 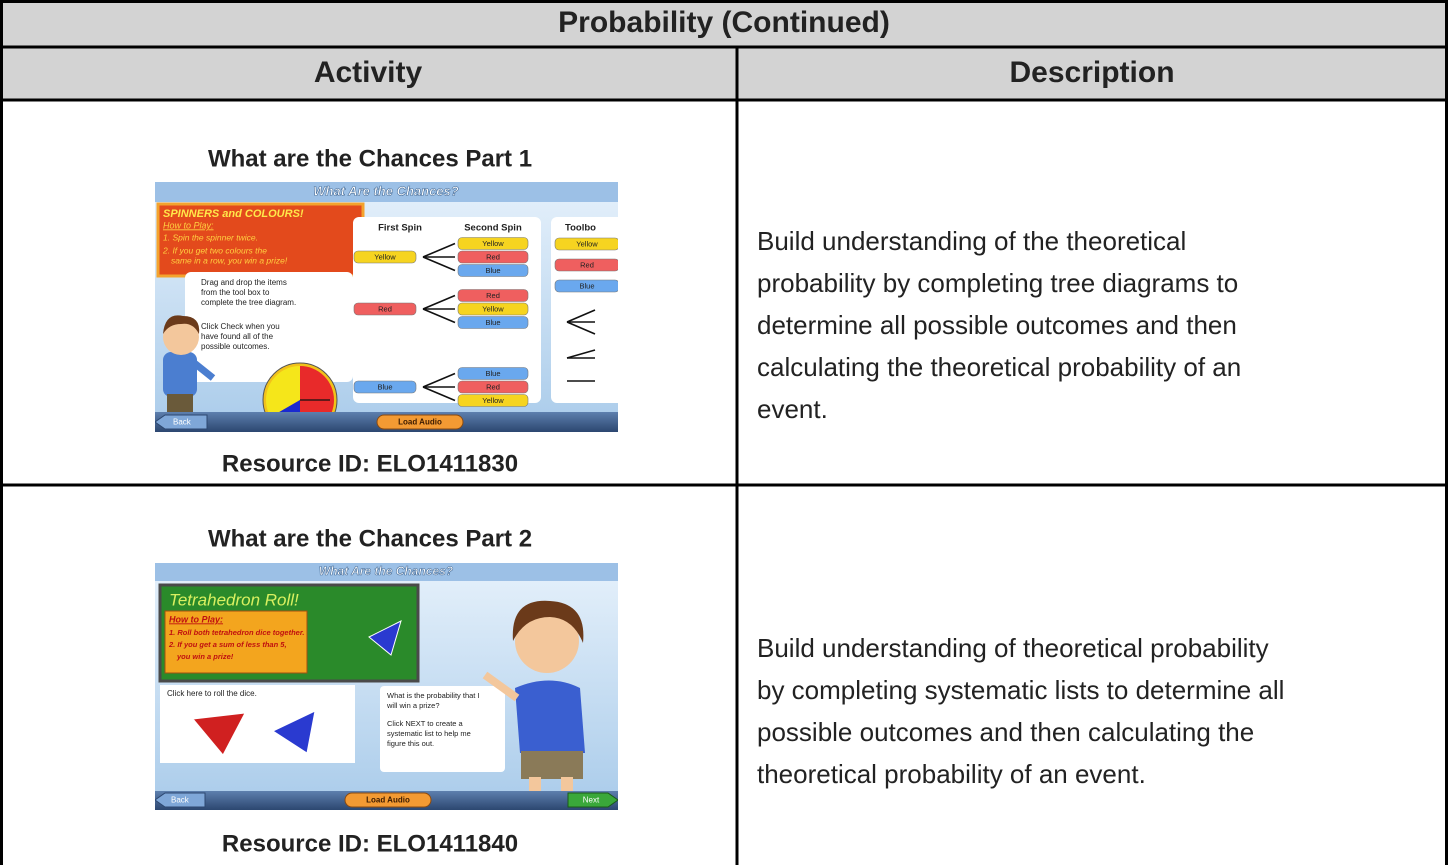 I want to click on speech-line: will win a prize?, so click(x=413, y=705).